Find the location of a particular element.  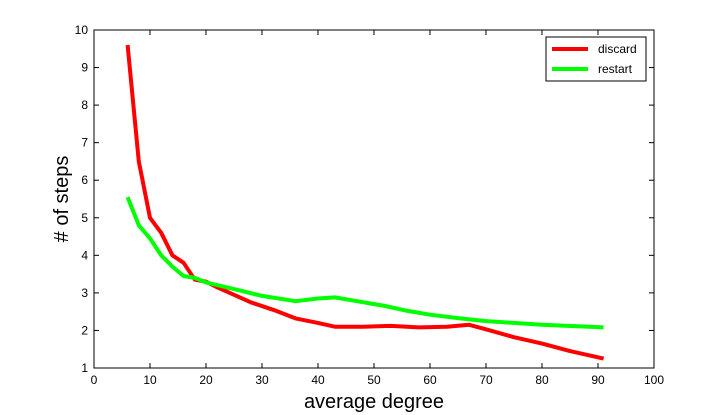

y-tick-label: 1 is located at coordinates (84, 368).